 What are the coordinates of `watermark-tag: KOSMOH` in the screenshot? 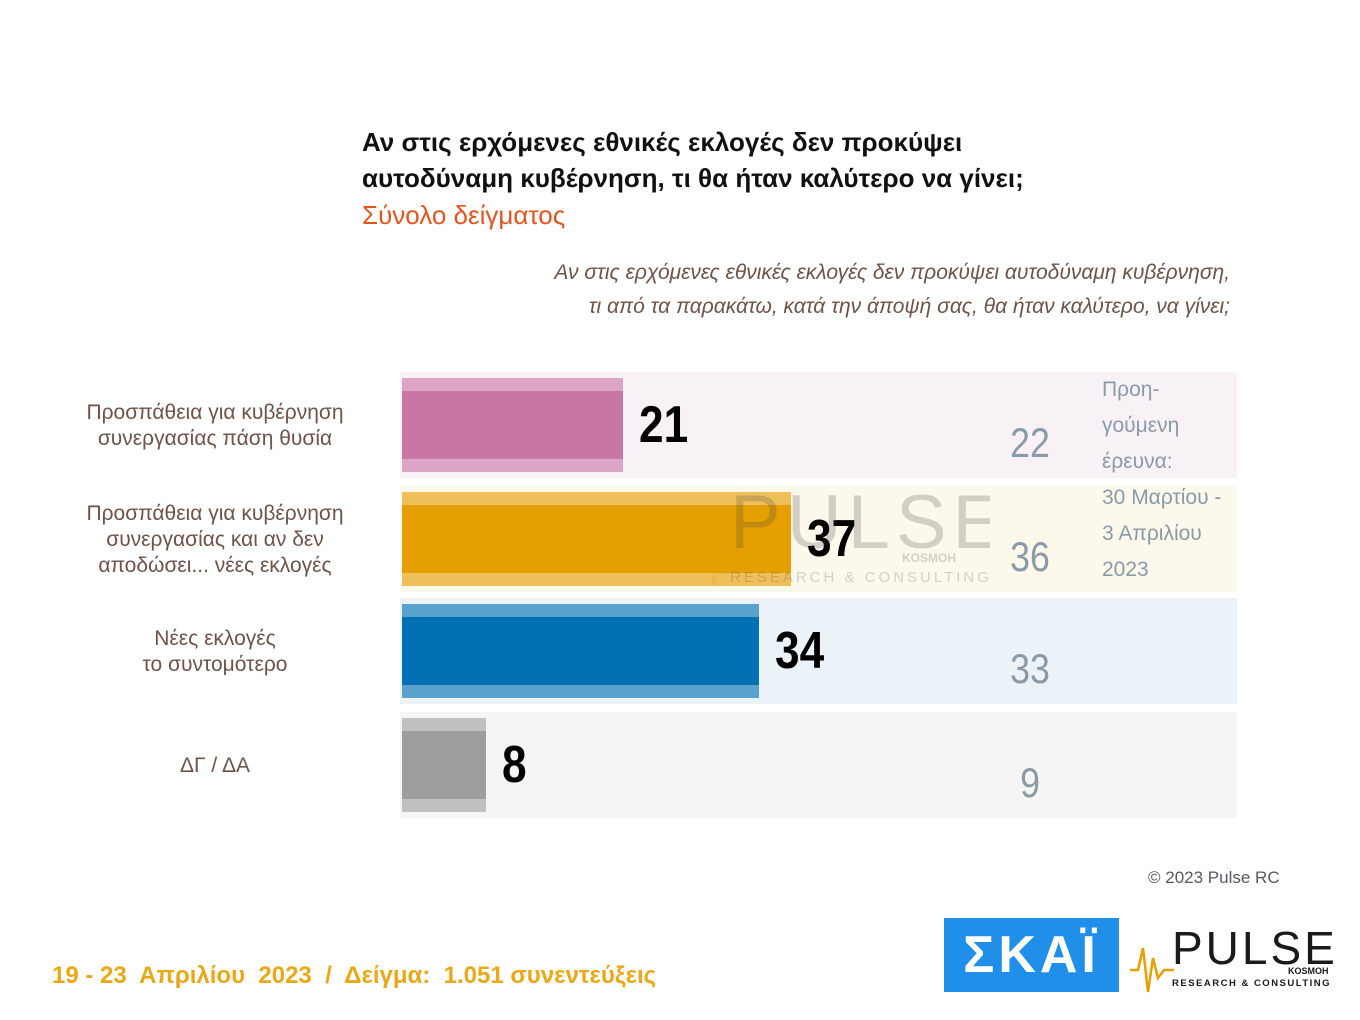 It's located at (929, 558).